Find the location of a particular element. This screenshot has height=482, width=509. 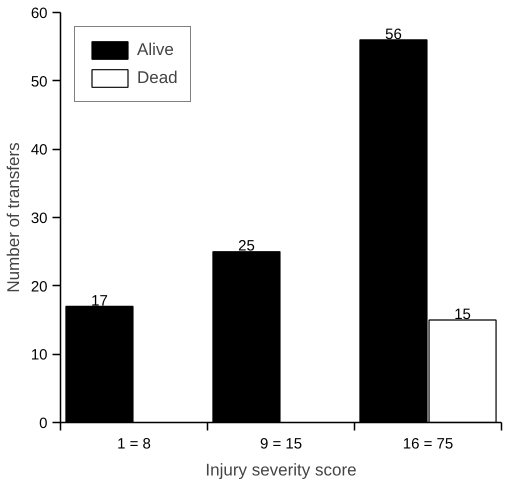

legend-label: Alive is located at coordinates (155, 50).